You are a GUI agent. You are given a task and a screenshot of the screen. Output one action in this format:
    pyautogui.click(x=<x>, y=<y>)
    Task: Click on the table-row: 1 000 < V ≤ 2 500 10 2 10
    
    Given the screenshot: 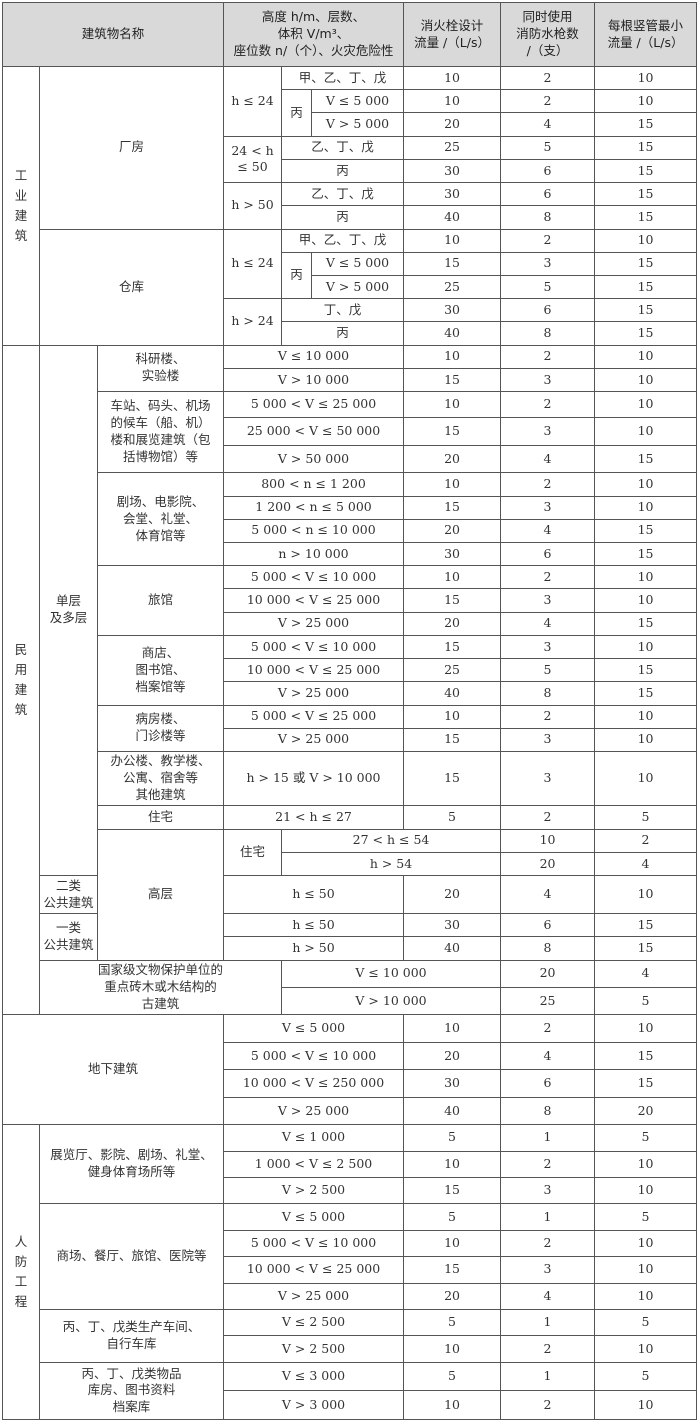 What is the action you would take?
    pyautogui.click(x=350, y=1164)
    